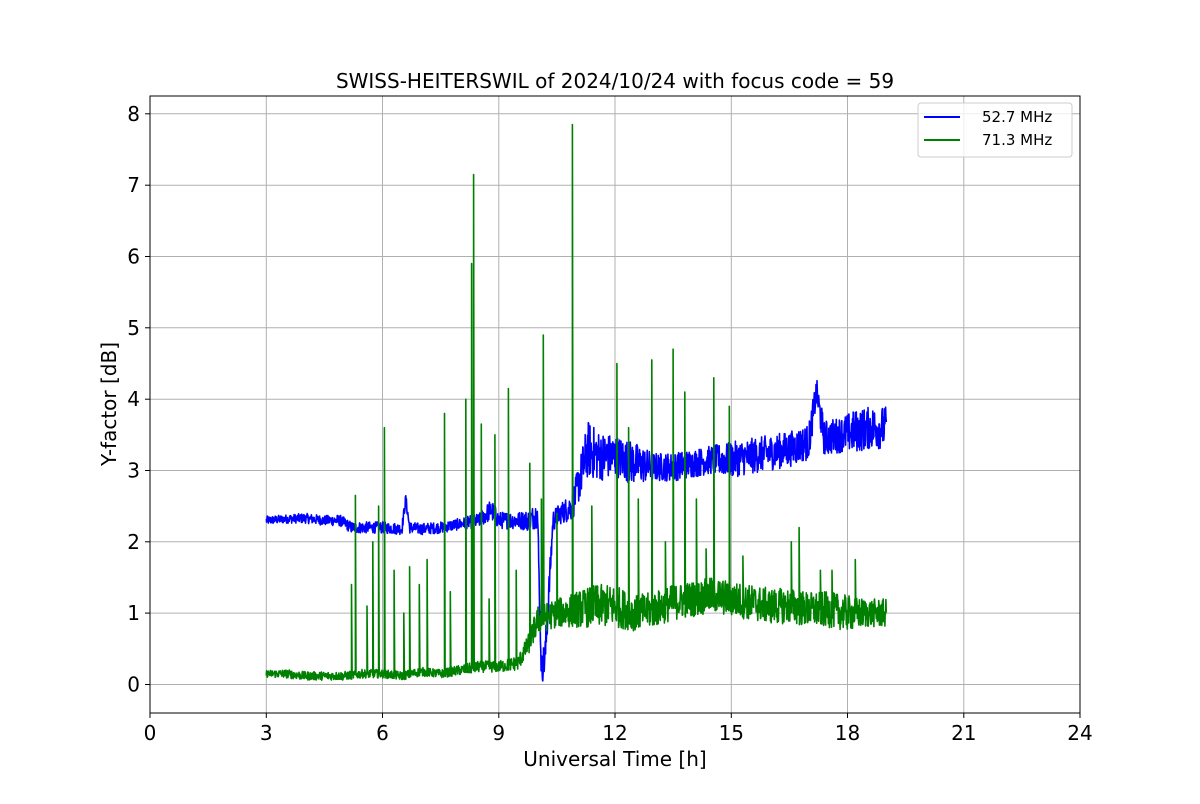 The height and width of the screenshot is (804, 1200). What do you see at coordinates (963, 733) in the screenshot?
I see `x-tick-label: 21` at bounding box center [963, 733].